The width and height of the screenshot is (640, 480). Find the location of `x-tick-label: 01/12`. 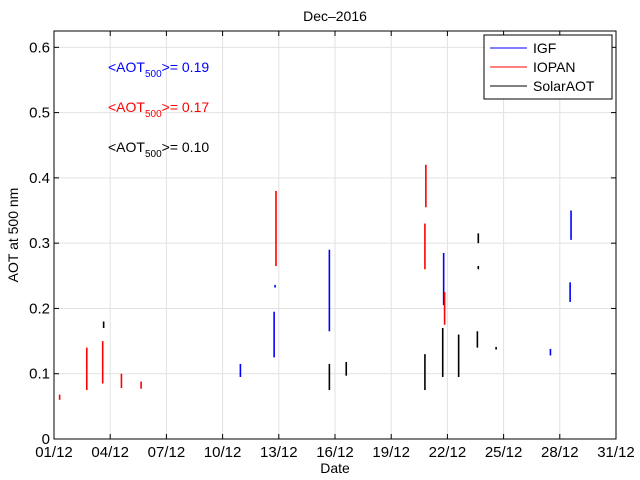

x-tick-label: 01/12 is located at coordinates (54, 452).